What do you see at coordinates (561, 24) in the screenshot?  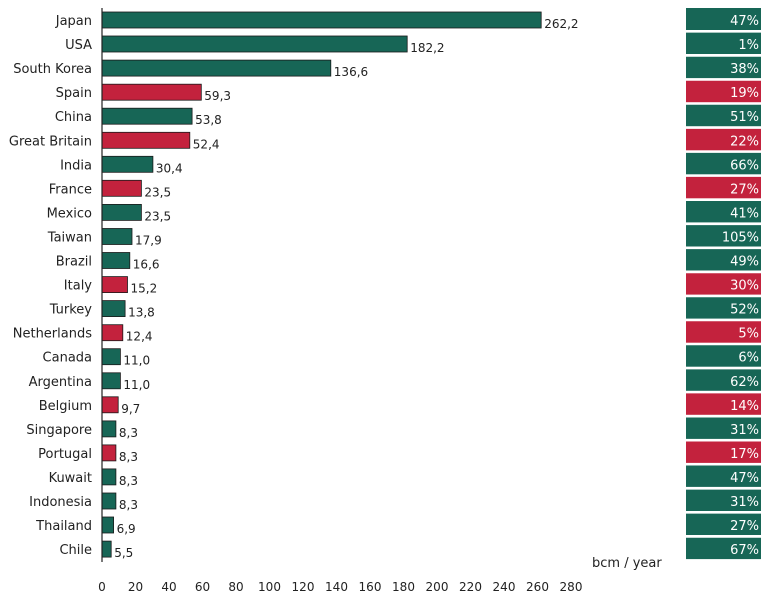 I see `value-label-japan: 262,2` at bounding box center [561, 24].